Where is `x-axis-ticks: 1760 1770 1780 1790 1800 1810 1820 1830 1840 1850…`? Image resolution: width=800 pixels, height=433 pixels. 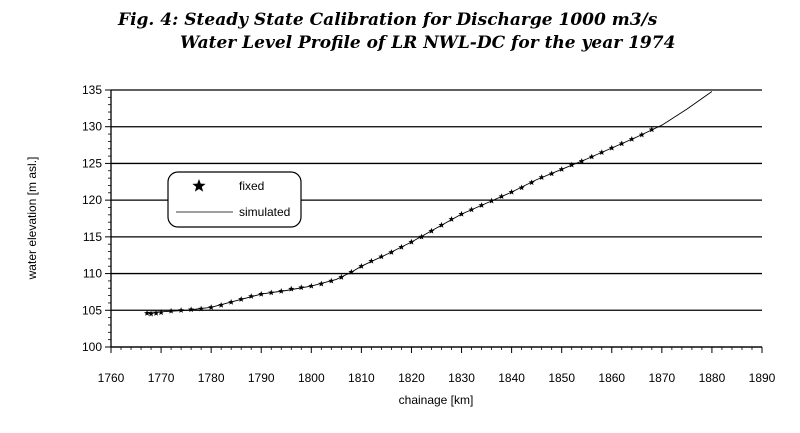
x-axis-ticks: 1760 1770 1780 1790 1800 1810 1820 1830 1840 1850… is located at coordinates (437, 366).